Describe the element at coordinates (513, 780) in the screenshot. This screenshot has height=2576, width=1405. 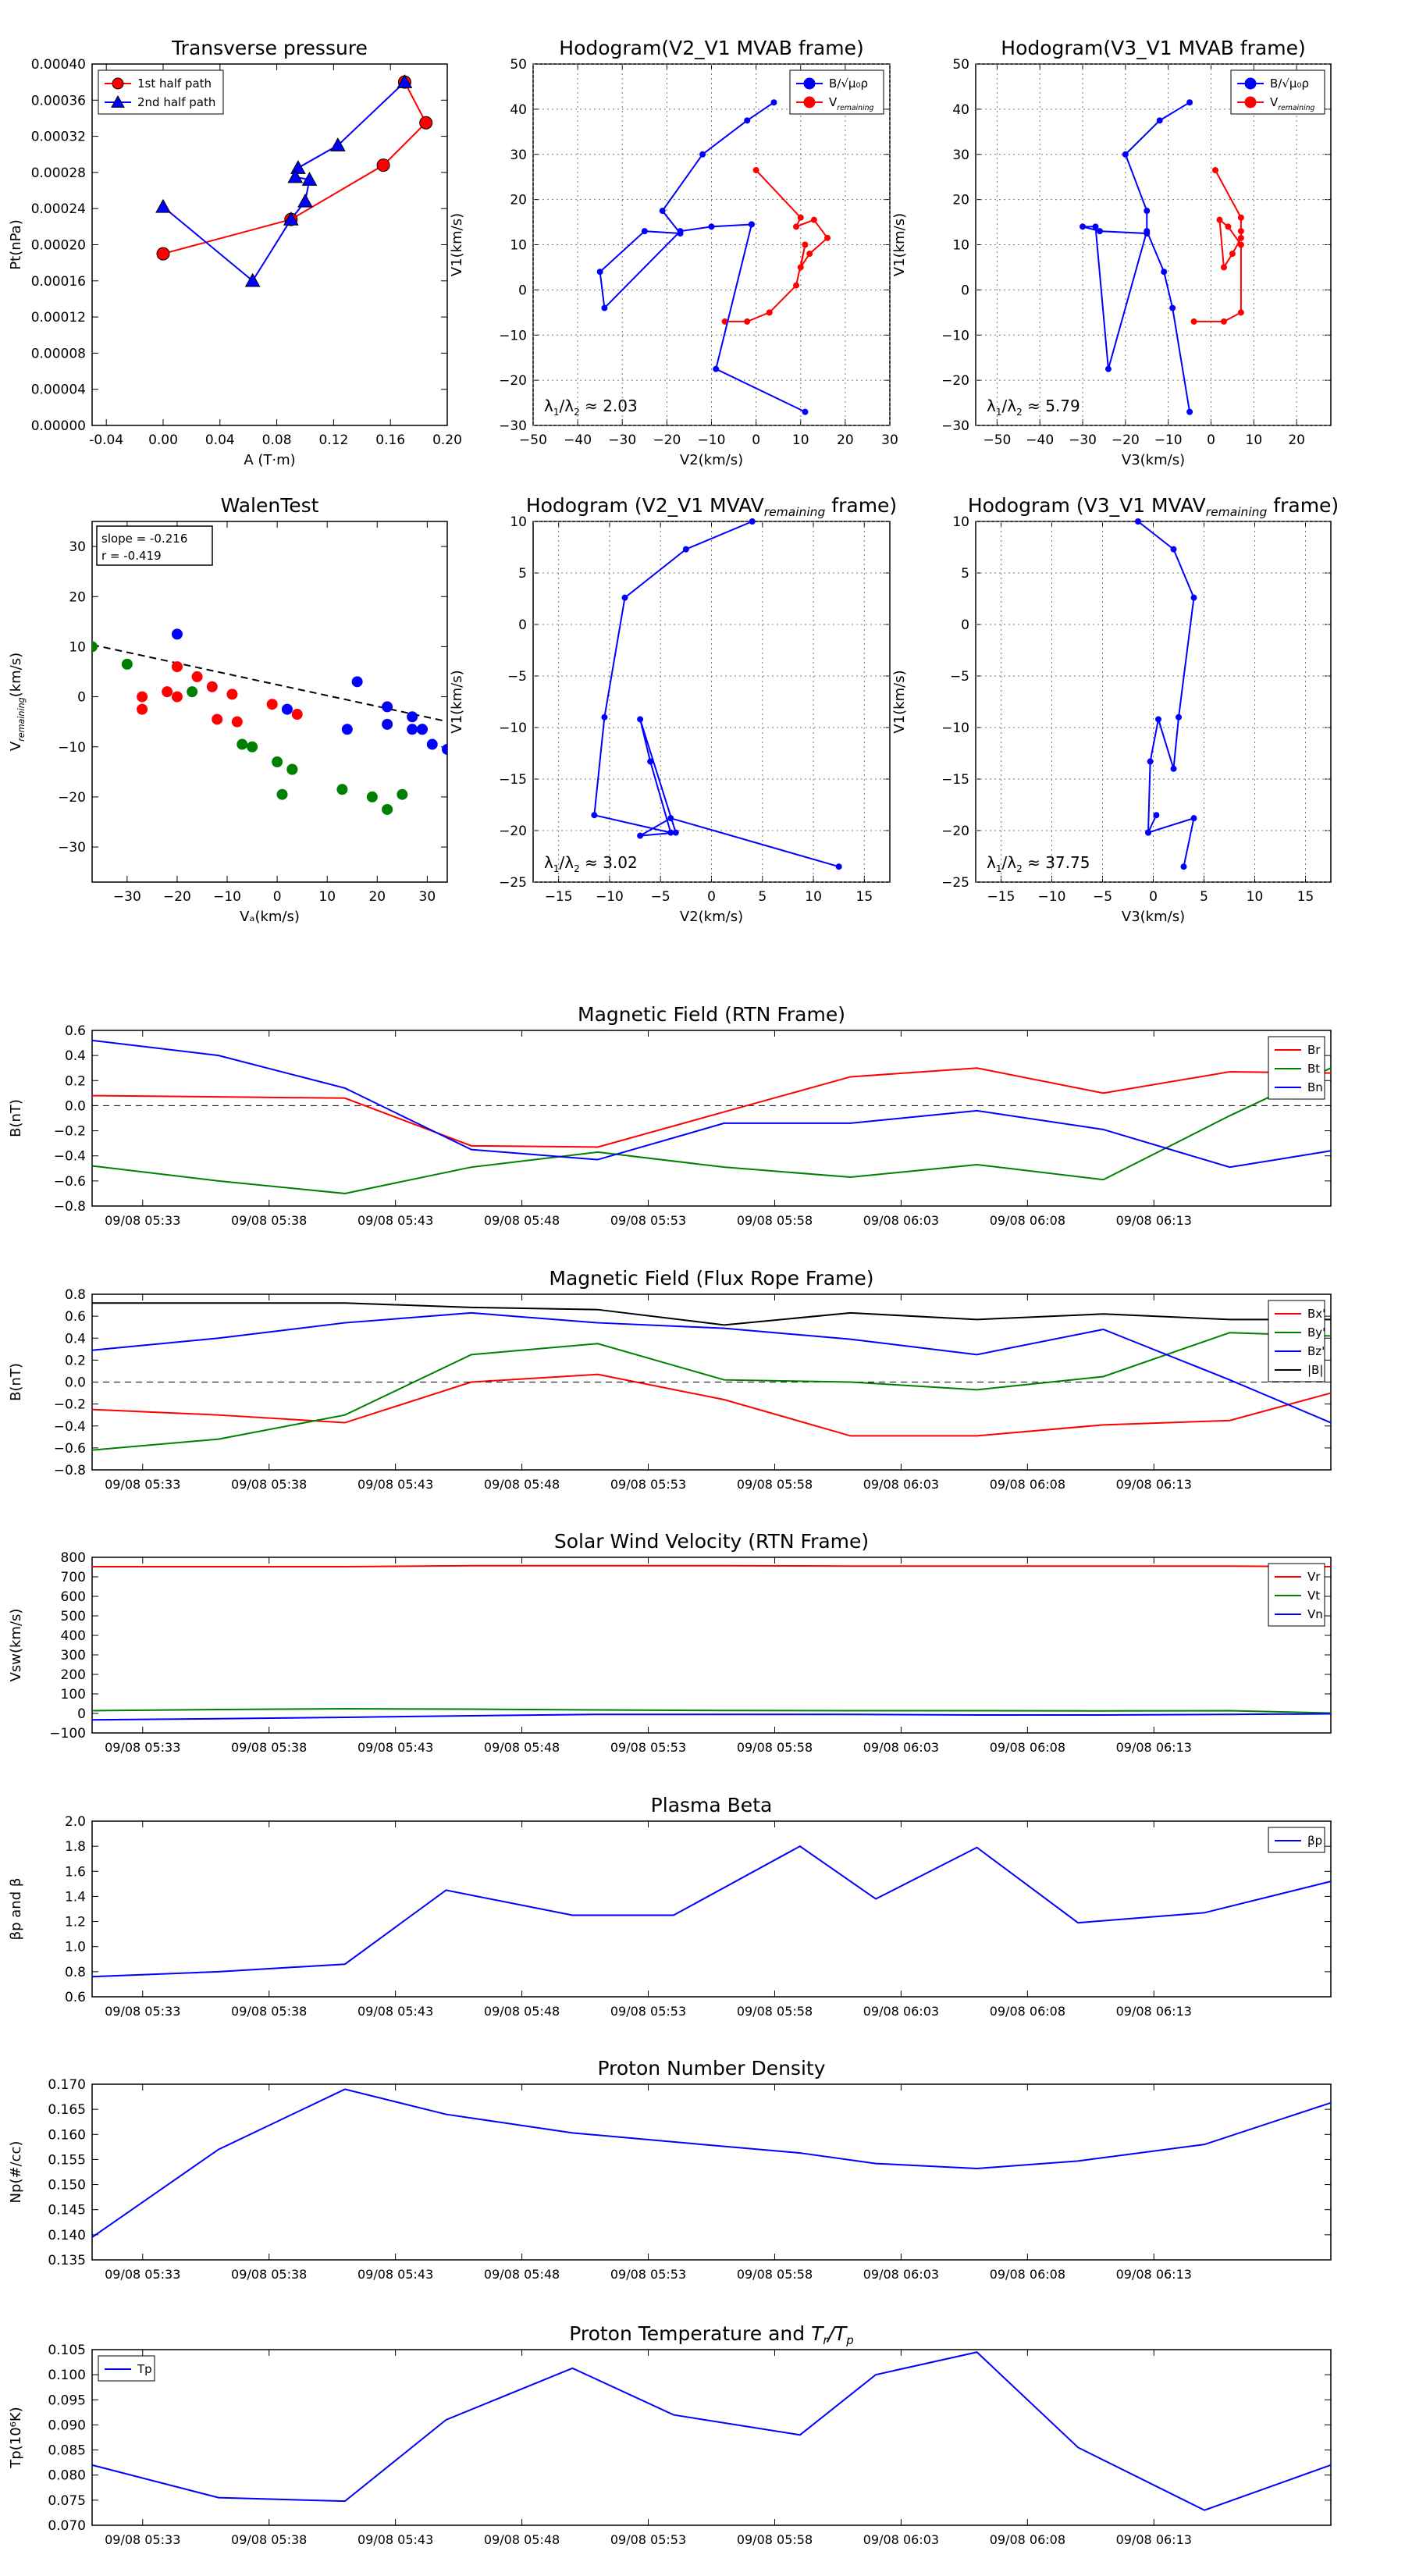
I see `y-tick-label: −15` at that location.